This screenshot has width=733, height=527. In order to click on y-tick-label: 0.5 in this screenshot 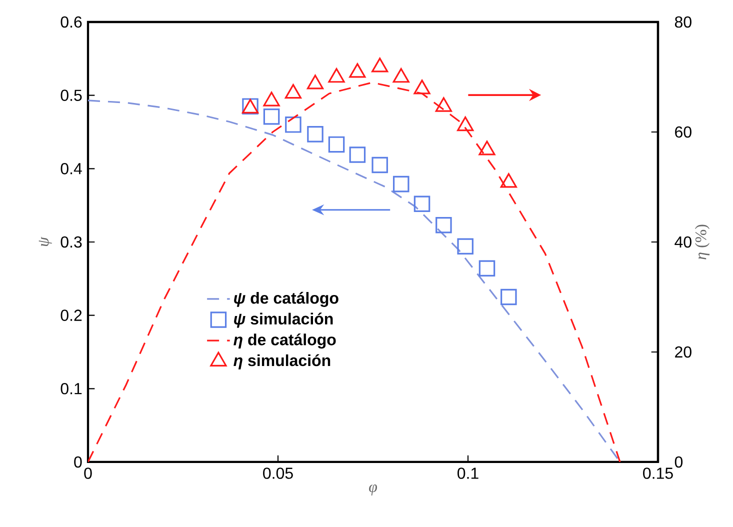, I will do `click(71, 95)`.